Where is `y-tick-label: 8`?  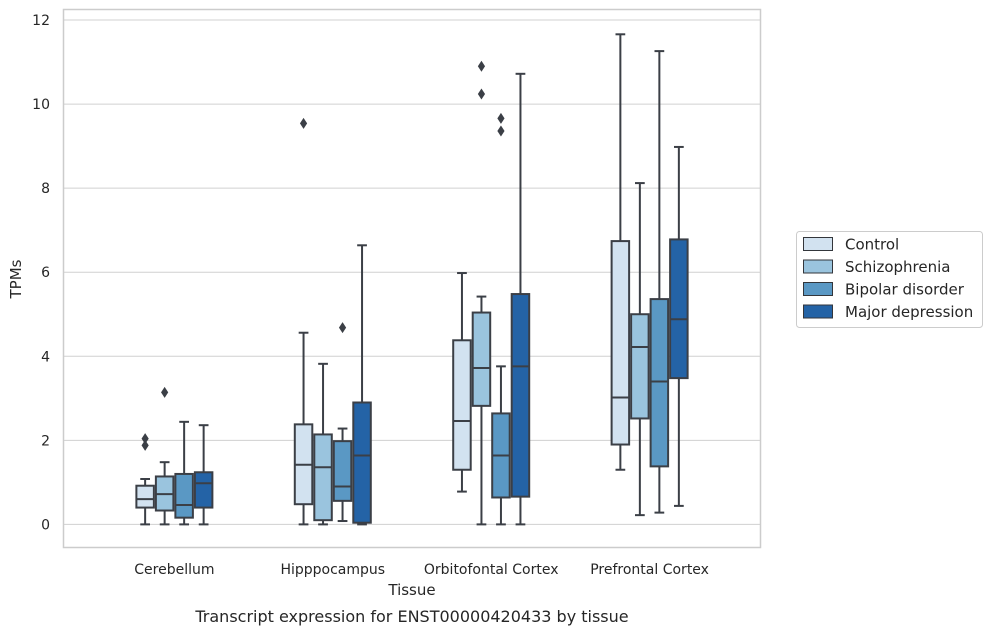
y-tick-label: 8 is located at coordinates (45, 189).